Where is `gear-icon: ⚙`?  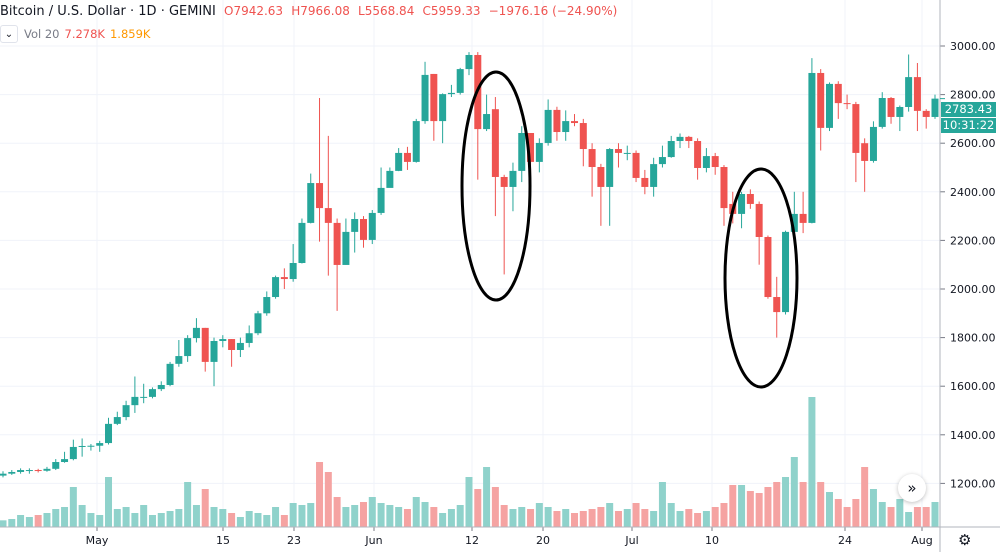 gear-icon: ⚙ is located at coordinates (965, 540).